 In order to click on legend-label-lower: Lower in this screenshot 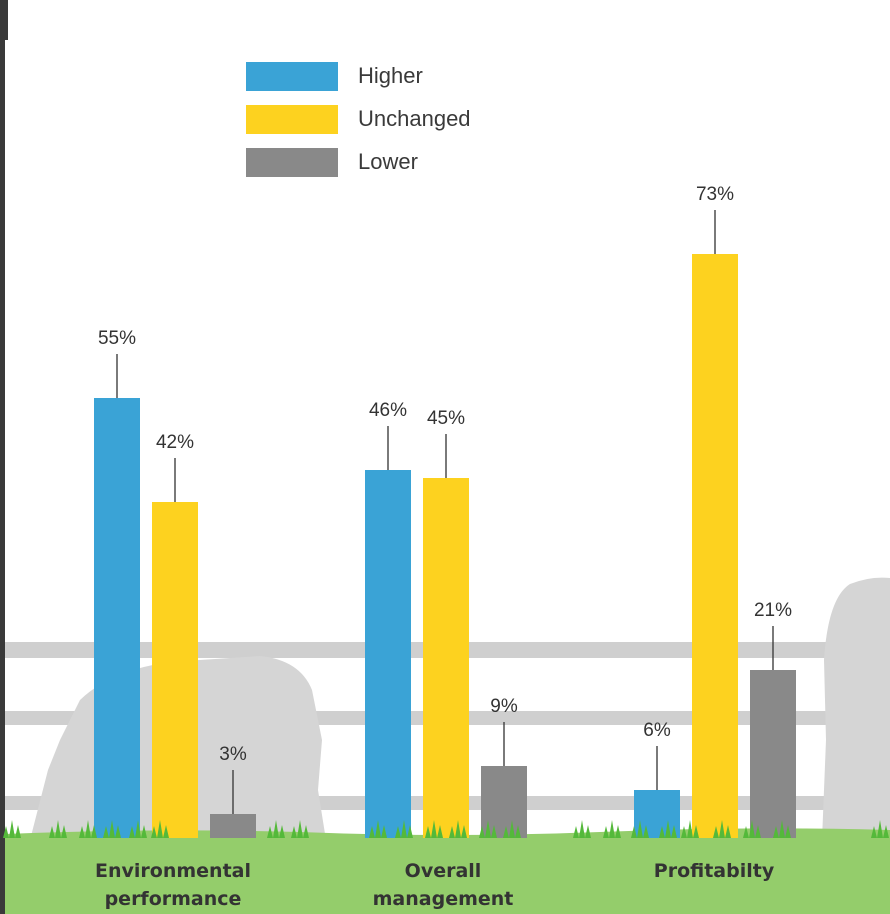, I will do `click(388, 161)`.